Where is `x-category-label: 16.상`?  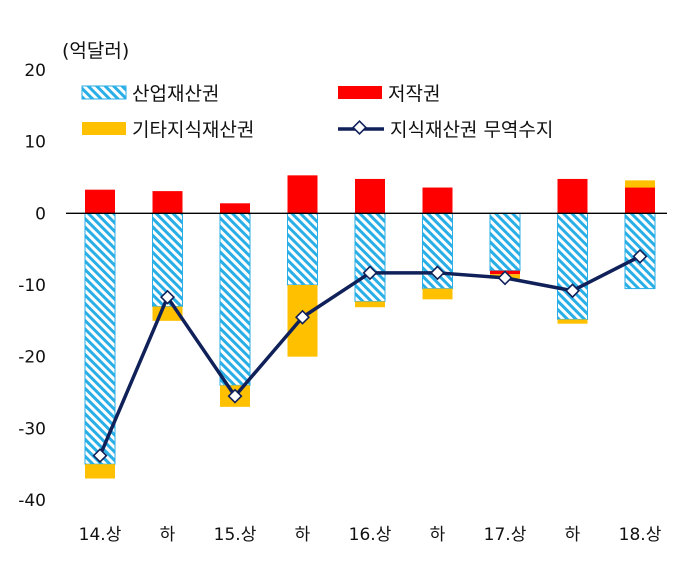 x-category-label: 16.상 is located at coordinates (370, 535).